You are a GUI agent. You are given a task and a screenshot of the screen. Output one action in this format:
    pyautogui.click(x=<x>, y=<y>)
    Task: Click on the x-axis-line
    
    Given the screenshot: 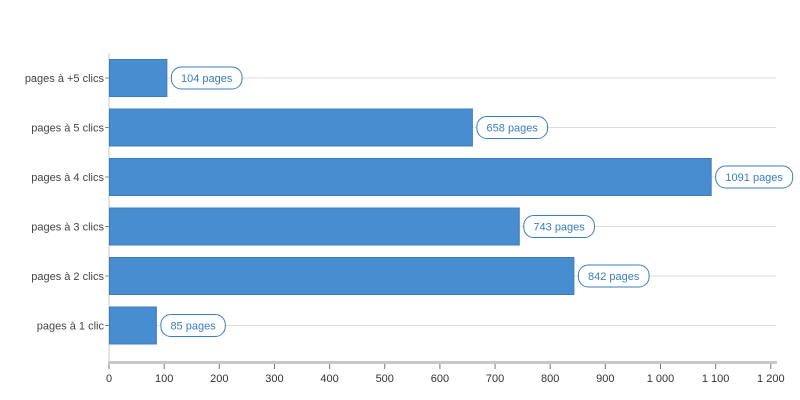 What is the action you would take?
    pyautogui.click(x=442, y=362)
    